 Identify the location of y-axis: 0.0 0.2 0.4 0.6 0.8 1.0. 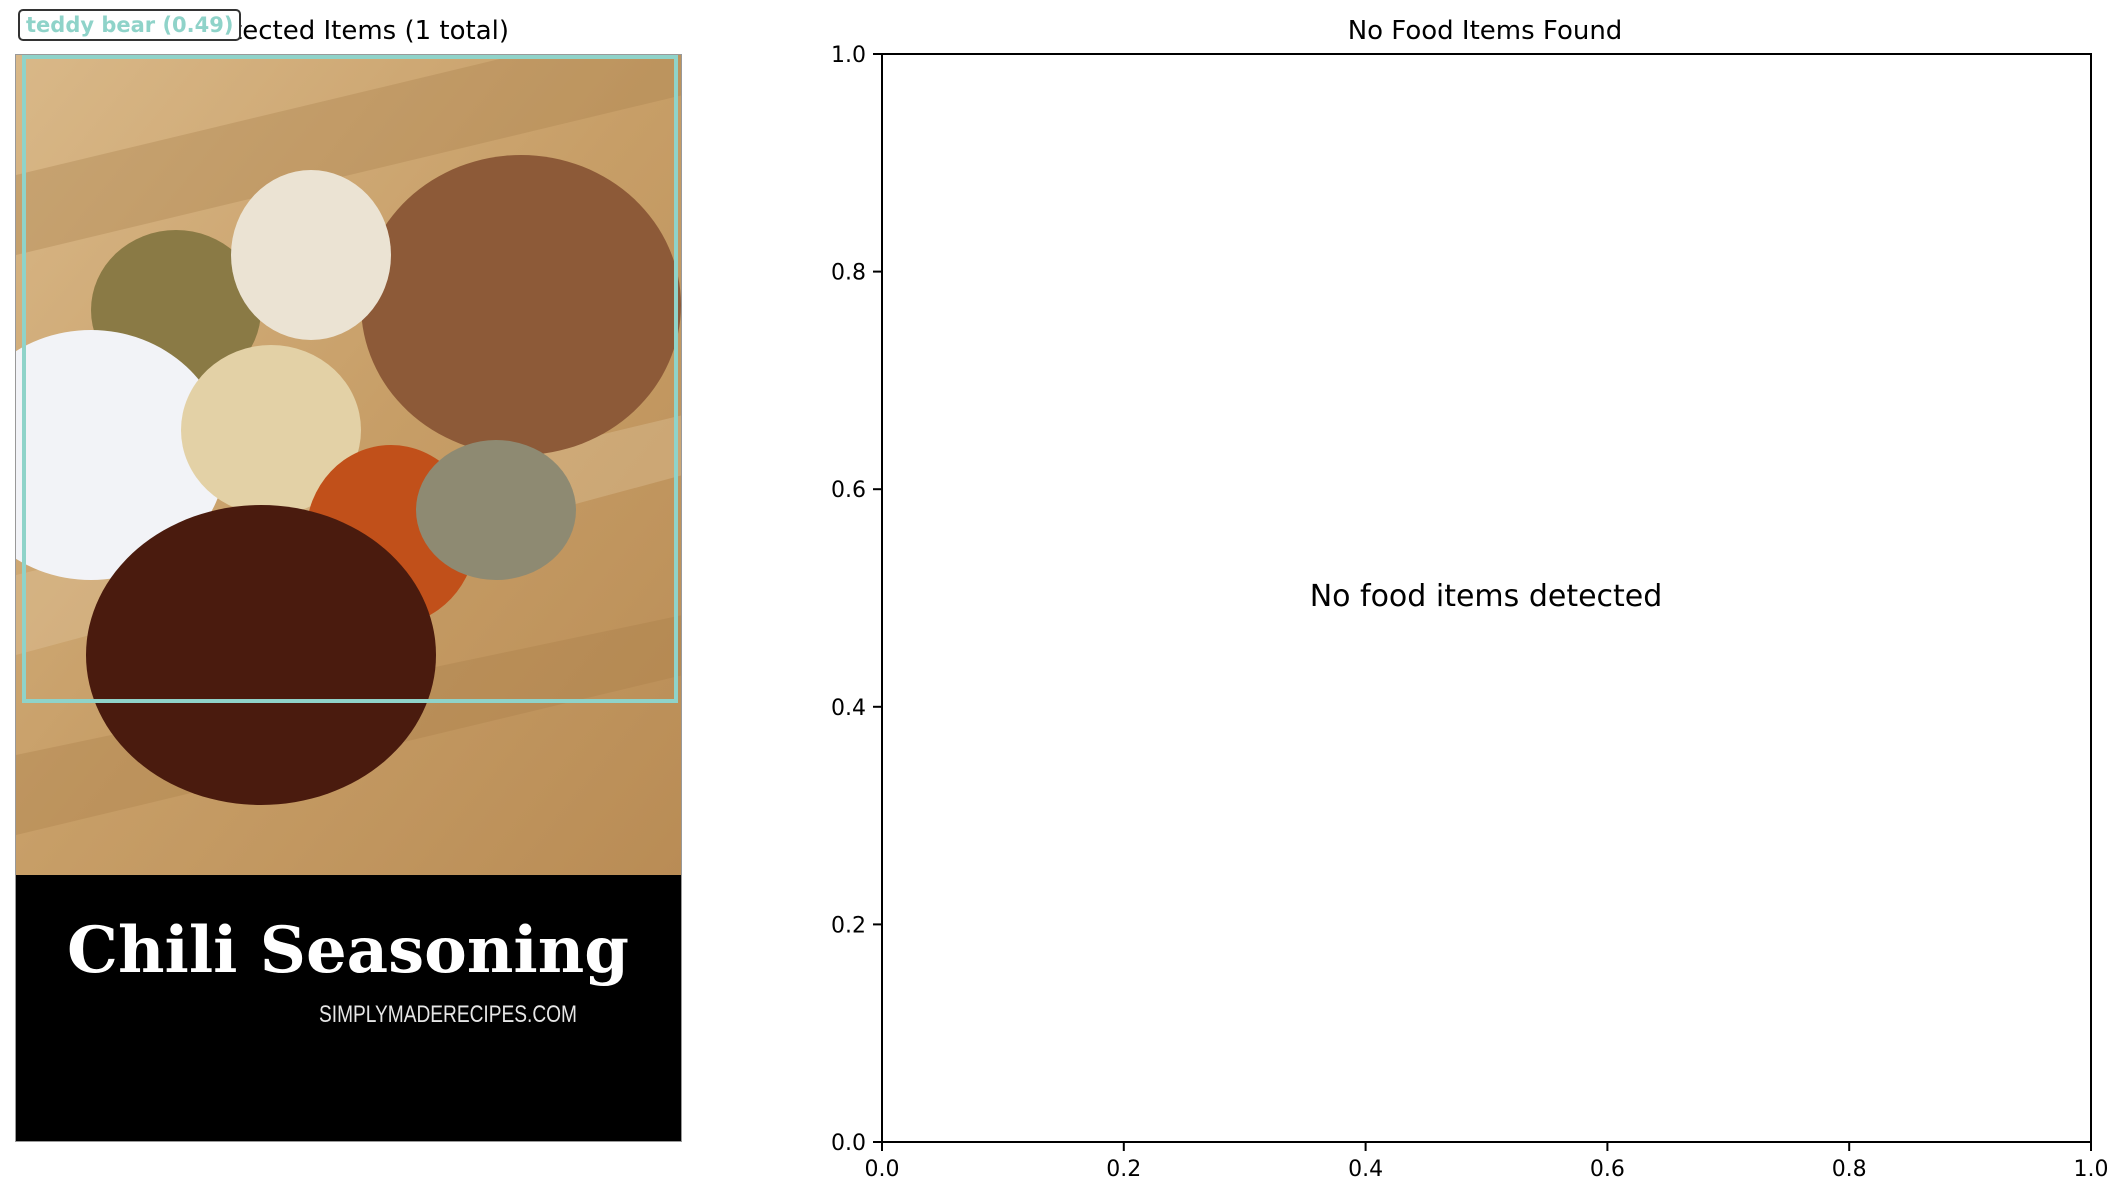
(856, 599).